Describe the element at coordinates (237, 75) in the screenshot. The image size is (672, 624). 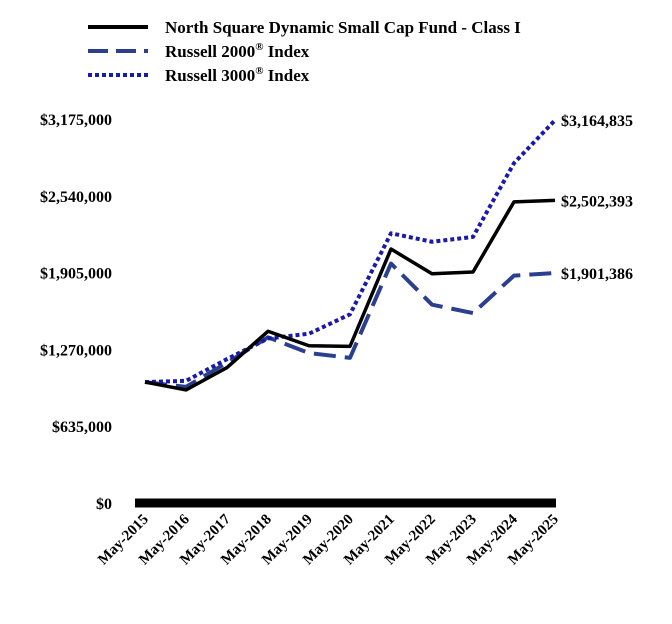
I see `legend-label-3: Russell 3000® Index` at that location.